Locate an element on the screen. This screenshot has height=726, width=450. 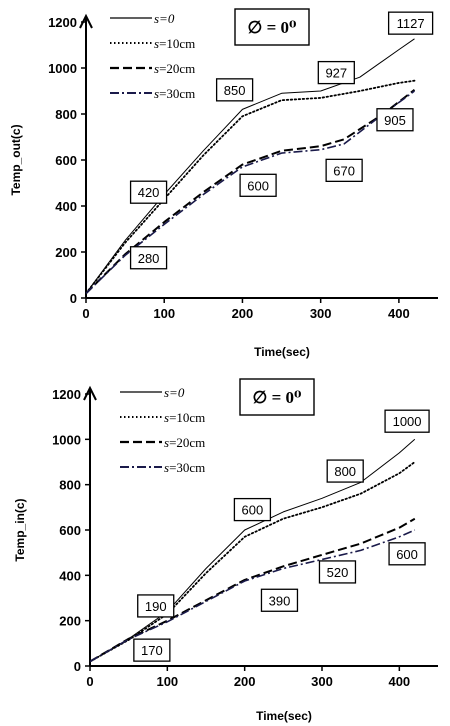
value-callout: 280 is located at coordinates (149, 258).